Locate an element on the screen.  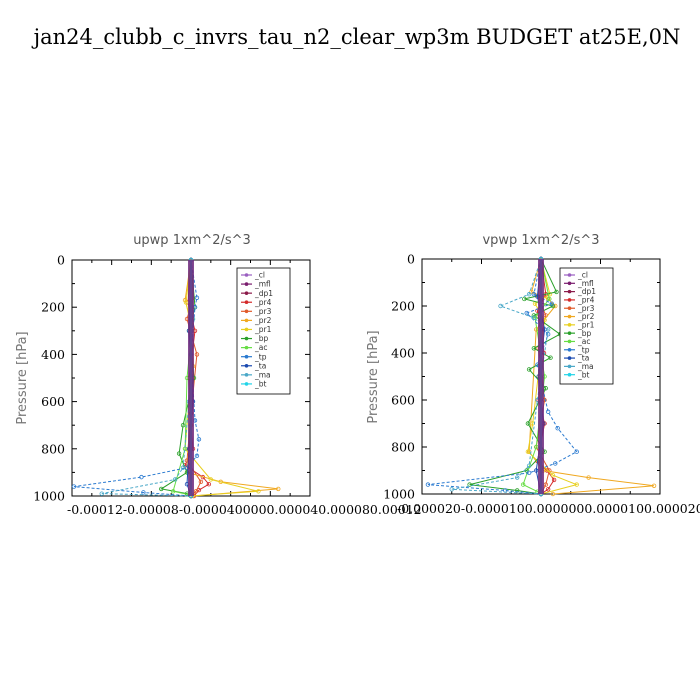
legend-label: _pr2 is located at coordinates (263, 320).